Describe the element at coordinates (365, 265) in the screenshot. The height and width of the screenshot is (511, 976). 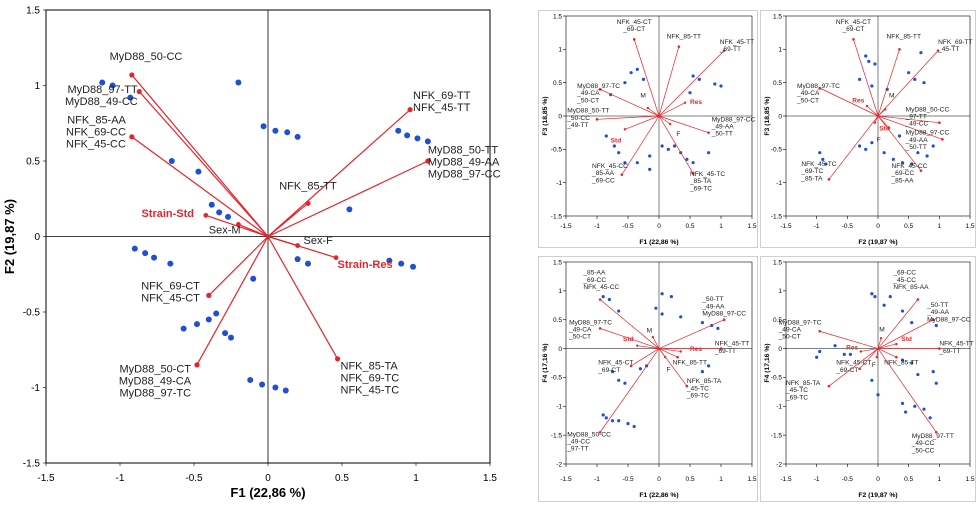
I see `supplementary-label: Strain-Res` at that location.